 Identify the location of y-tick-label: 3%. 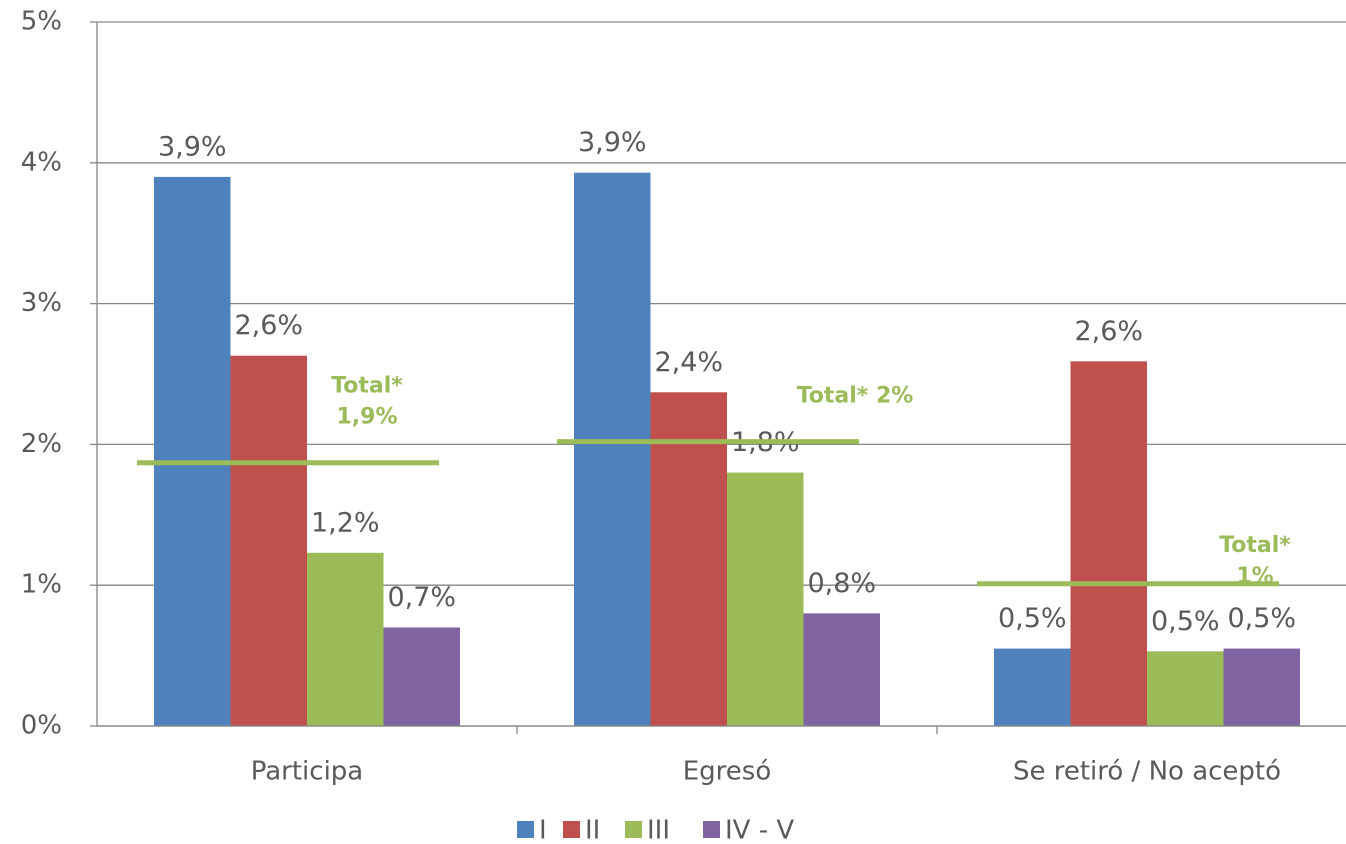
(41, 303).